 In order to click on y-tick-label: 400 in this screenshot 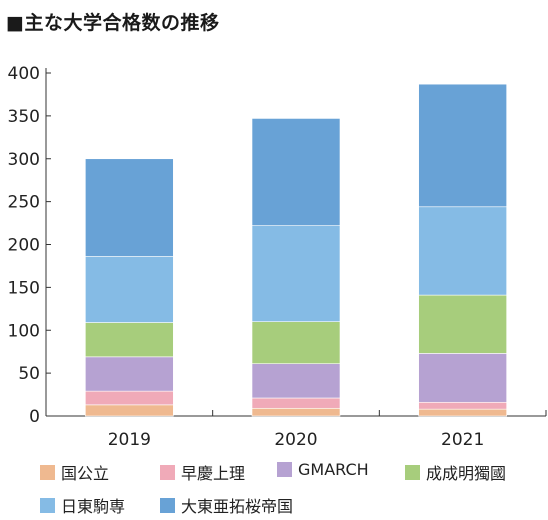, I will do `click(24, 74)`.